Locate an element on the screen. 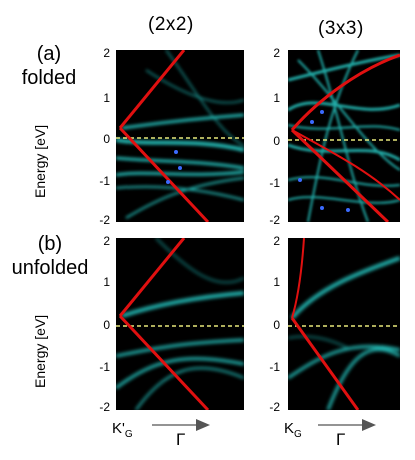 This screenshot has width=415, height=460. kpoint-right-3x3: KG is located at coordinates (293, 430).